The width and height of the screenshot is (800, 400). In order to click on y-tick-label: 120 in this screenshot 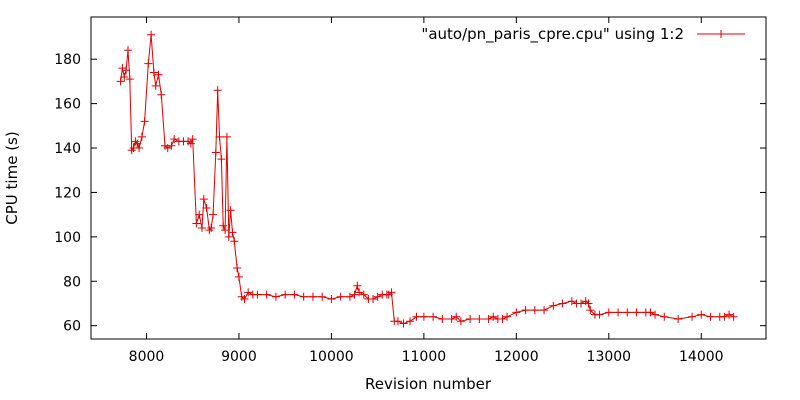, I will do `click(67, 193)`.